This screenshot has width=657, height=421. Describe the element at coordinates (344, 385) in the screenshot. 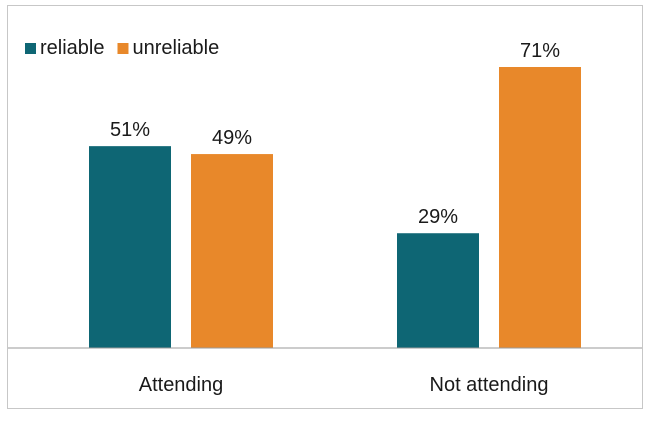

I see `category-labels-group: Attending Not attending` at that location.